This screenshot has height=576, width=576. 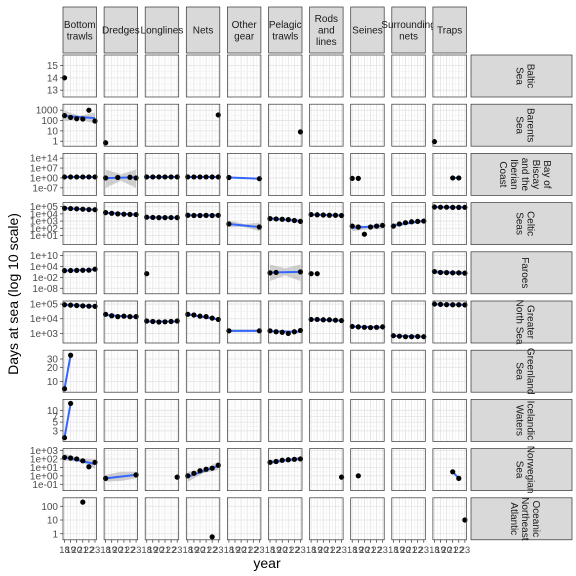 I want to click on column-strip-label: Nets, so click(x=203, y=31).